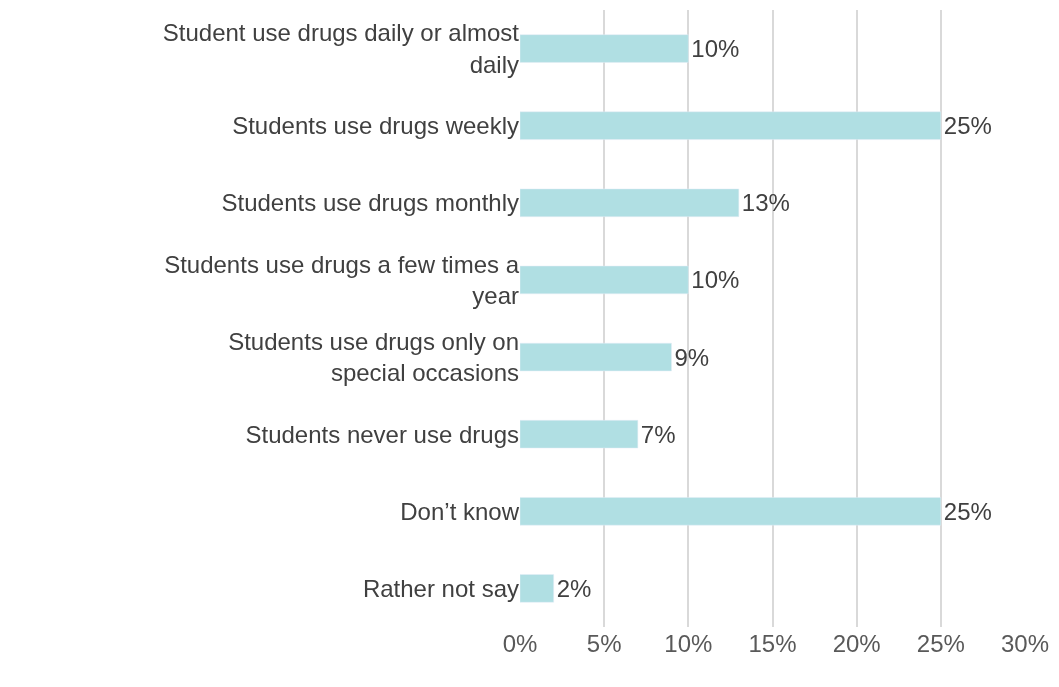  Describe the element at coordinates (940, 643) in the screenshot. I see `x-tick-label: 25%` at that location.